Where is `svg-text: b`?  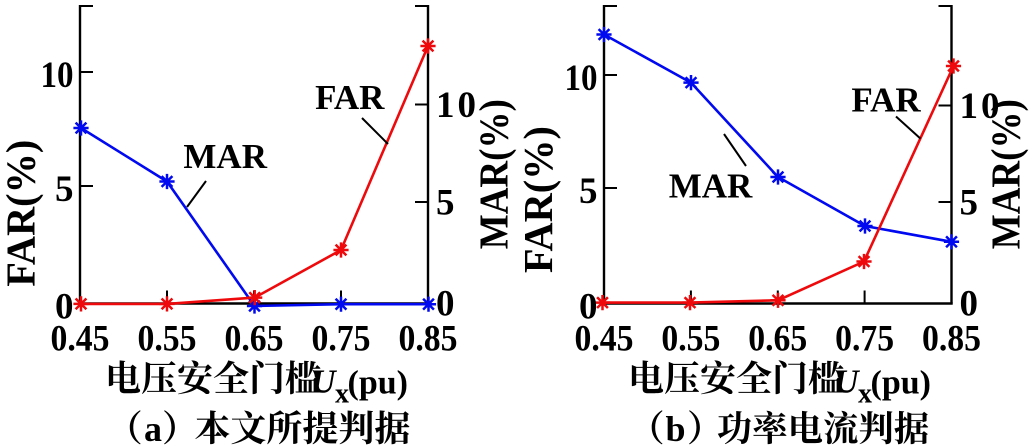
svg-text: b is located at coordinates (676, 428).